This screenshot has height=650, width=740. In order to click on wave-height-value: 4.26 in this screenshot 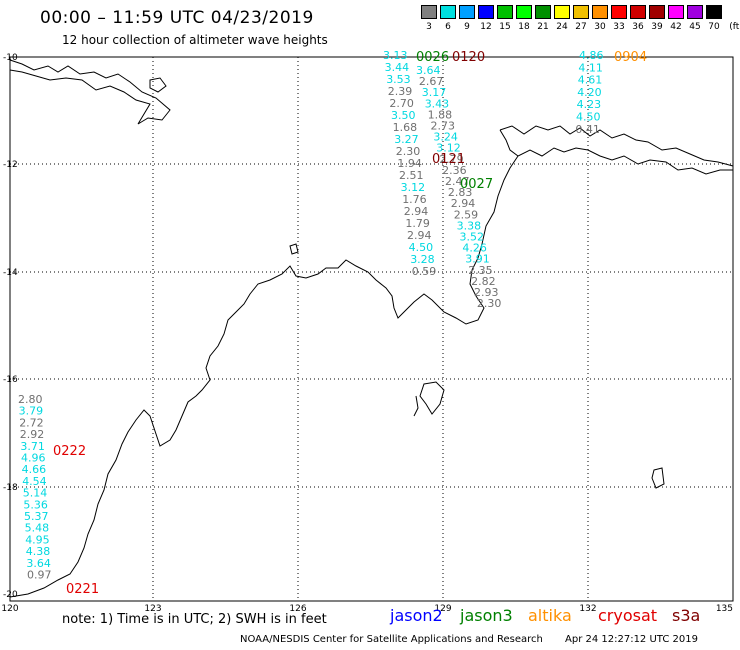, I will do `click(474, 248)`.